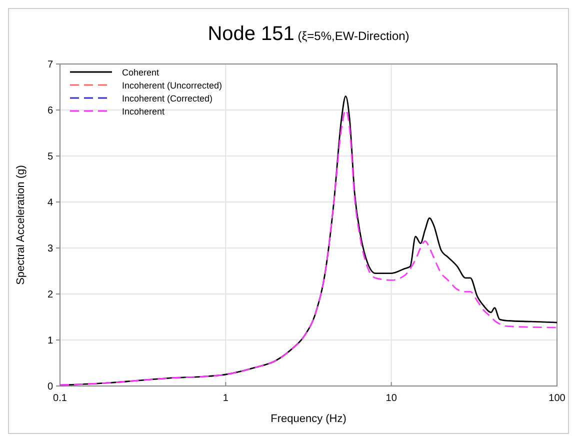 This screenshot has height=442, width=577. I want to click on y-tick-label: 7, so click(50, 65).